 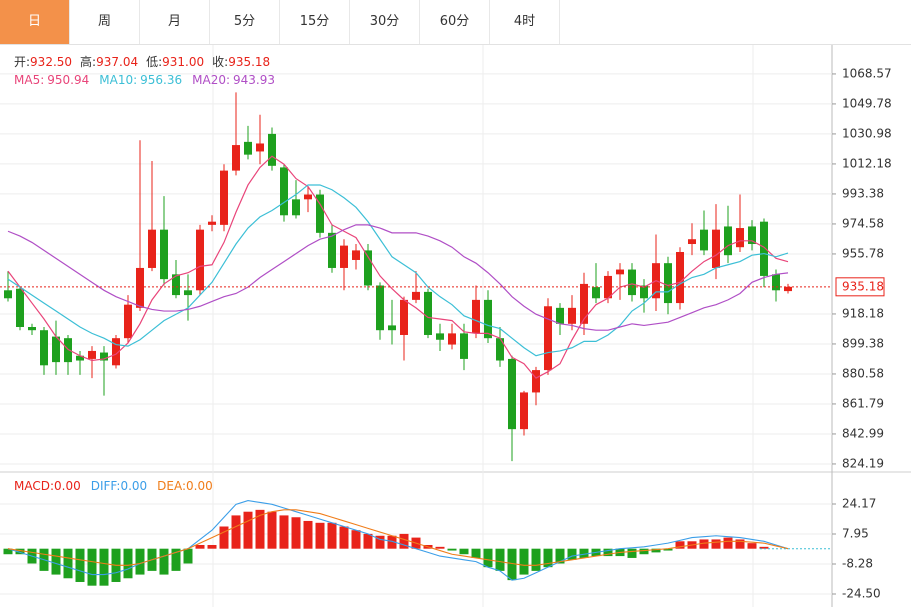 What do you see at coordinates (857, 564) in the screenshot?
I see `y-tick-label: -8.28` at bounding box center [857, 564].